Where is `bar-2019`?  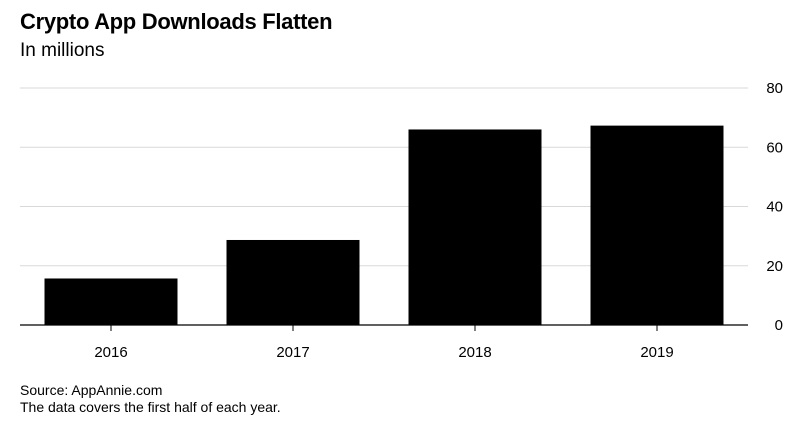
bar-2019 is located at coordinates (657, 225).